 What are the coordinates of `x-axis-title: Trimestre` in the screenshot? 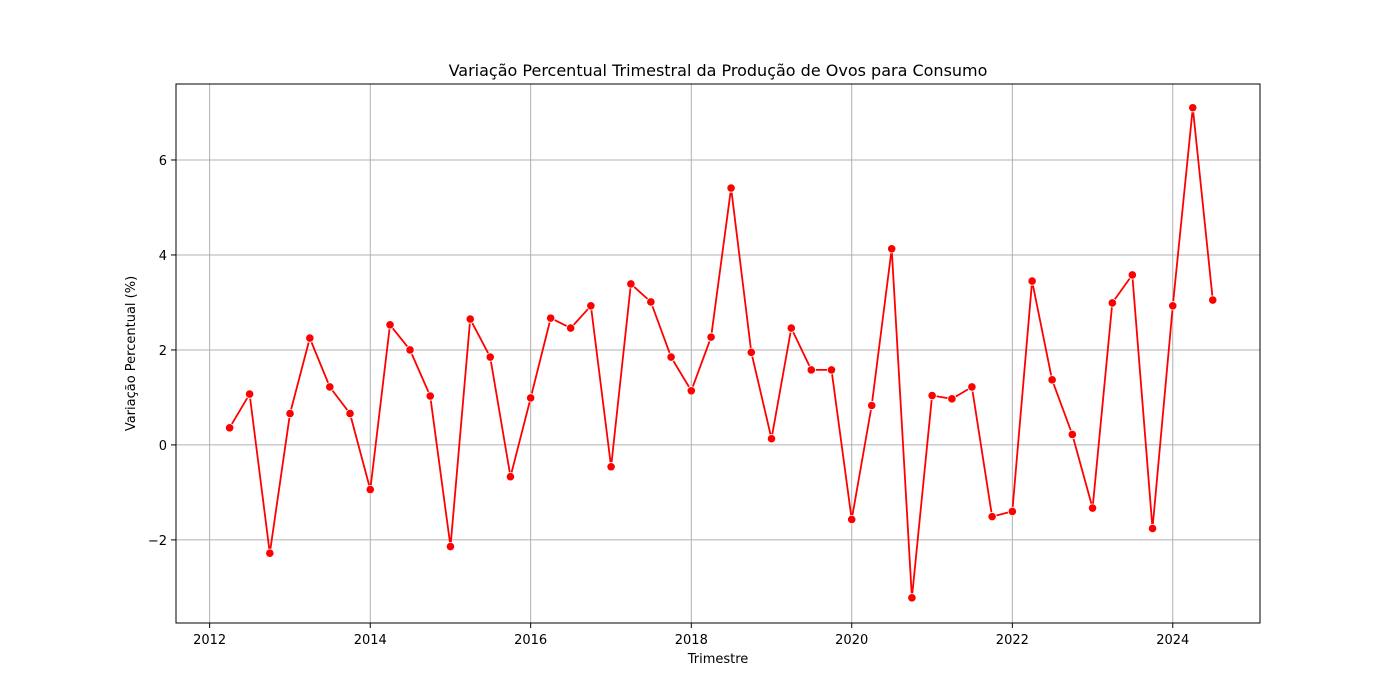 It's located at (718, 659).